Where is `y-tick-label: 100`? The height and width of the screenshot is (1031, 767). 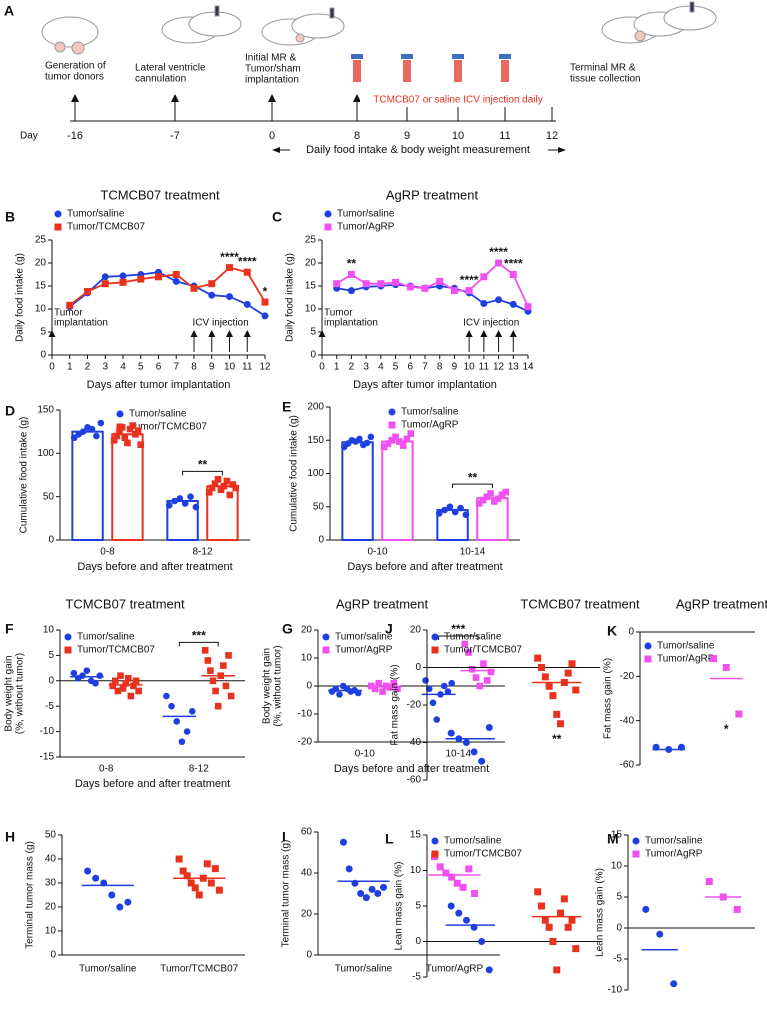
y-tick-label: 100 is located at coordinates (315, 473).